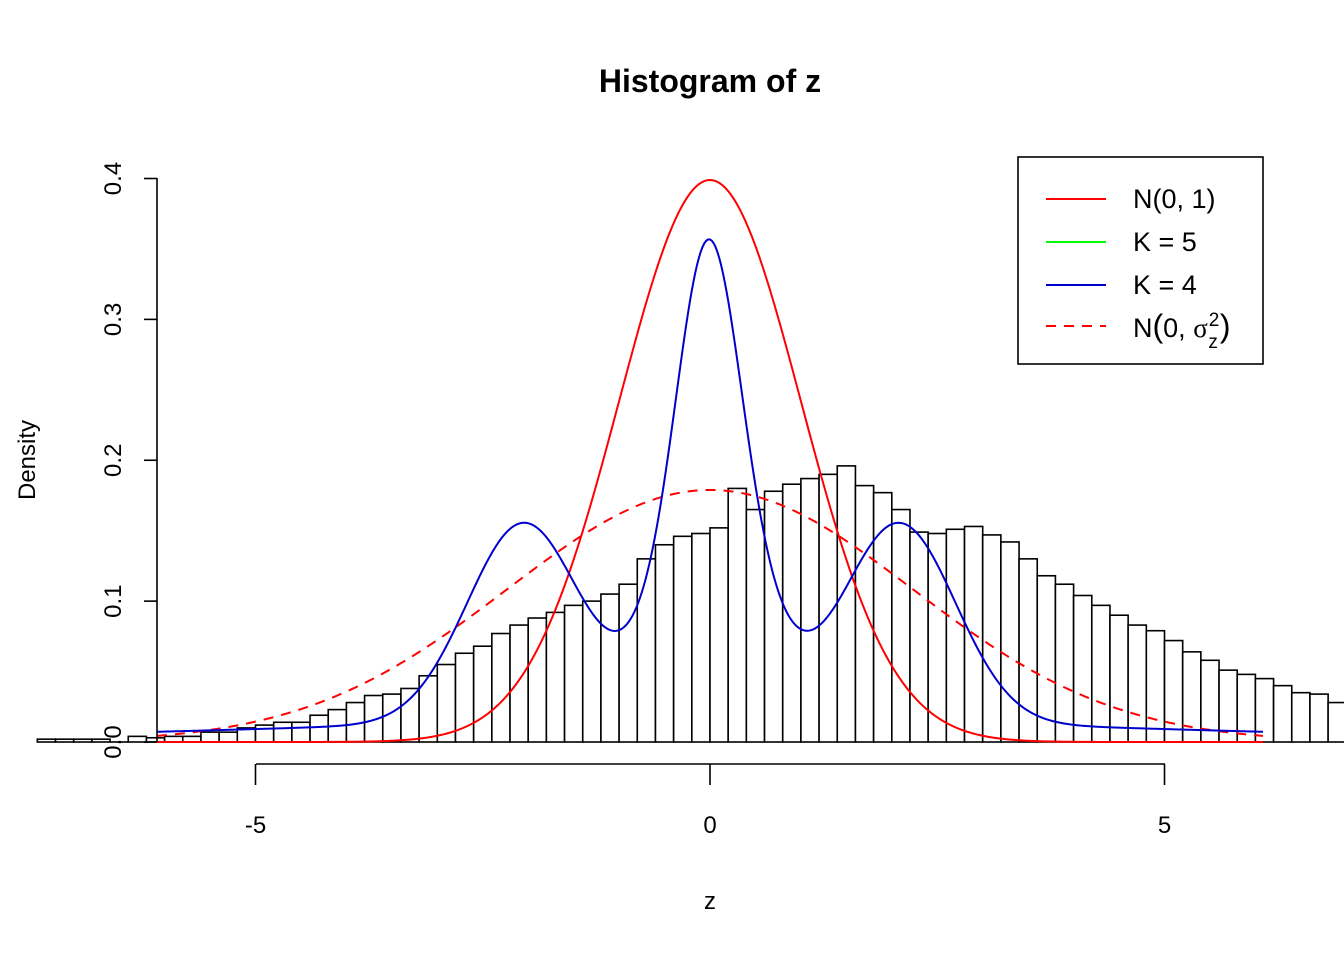 This screenshot has width=1344, height=960. What do you see at coordinates (1164, 825) in the screenshot?
I see `x-tick-label: 5` at bounding box center [1164, 825].